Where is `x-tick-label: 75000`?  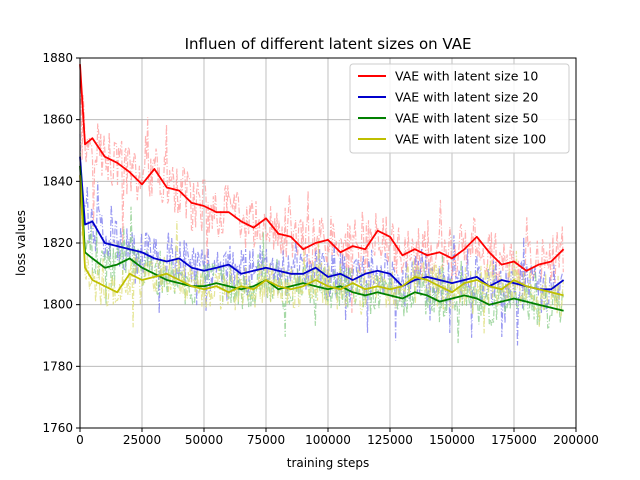 x-tick-label: 75000 is located at coordinates (266, 440).